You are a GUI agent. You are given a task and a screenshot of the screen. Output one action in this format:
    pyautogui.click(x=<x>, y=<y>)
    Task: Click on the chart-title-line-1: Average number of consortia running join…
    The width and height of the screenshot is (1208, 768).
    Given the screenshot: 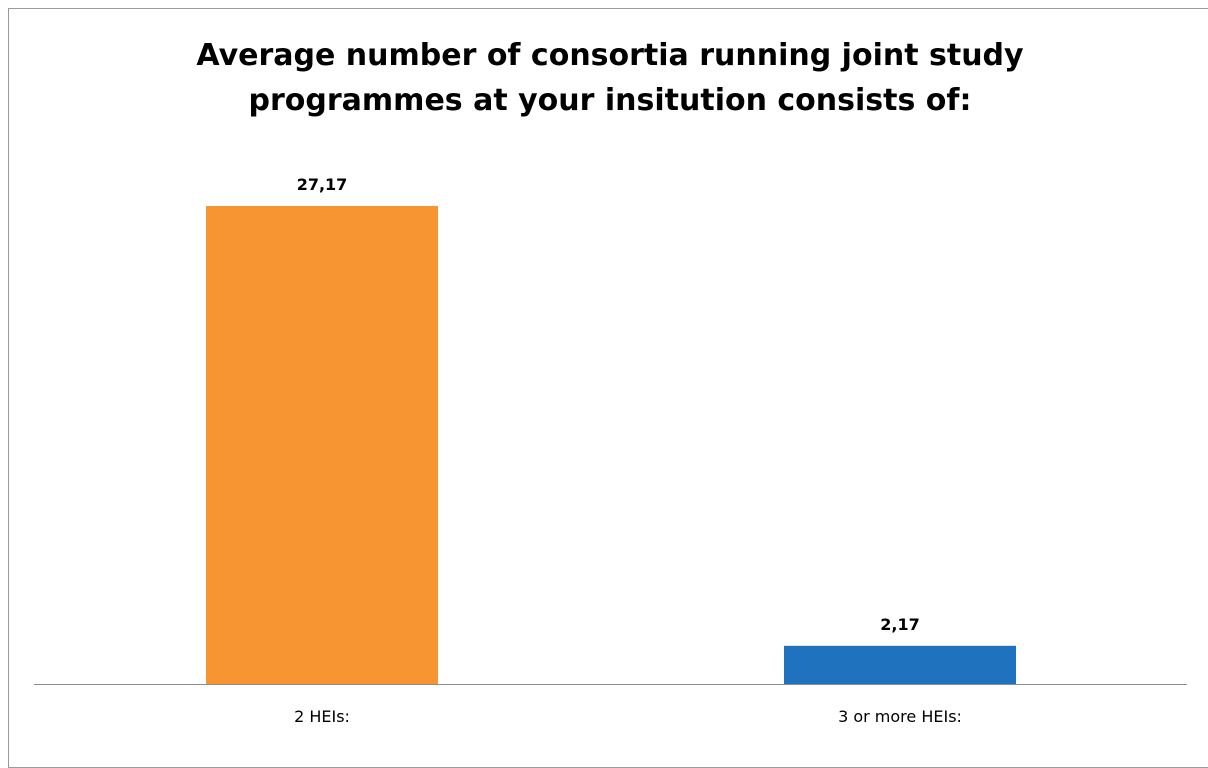 What is the action you would take?
    pyautogui.click(x=610, y=55)
    